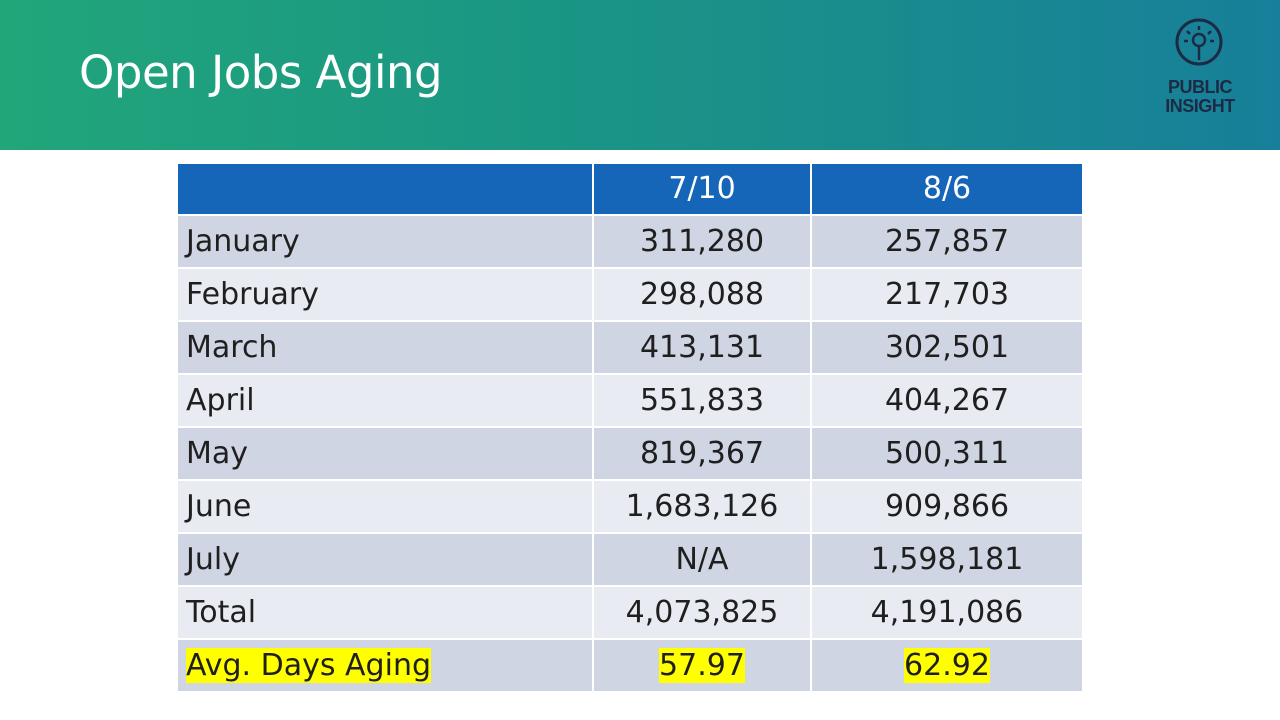 The image size is (1280, 720). What do you see at coordinates (947, 400) in the screenshot?
I see `cell-8-6: 404,267` at bounding box center [947, 400].